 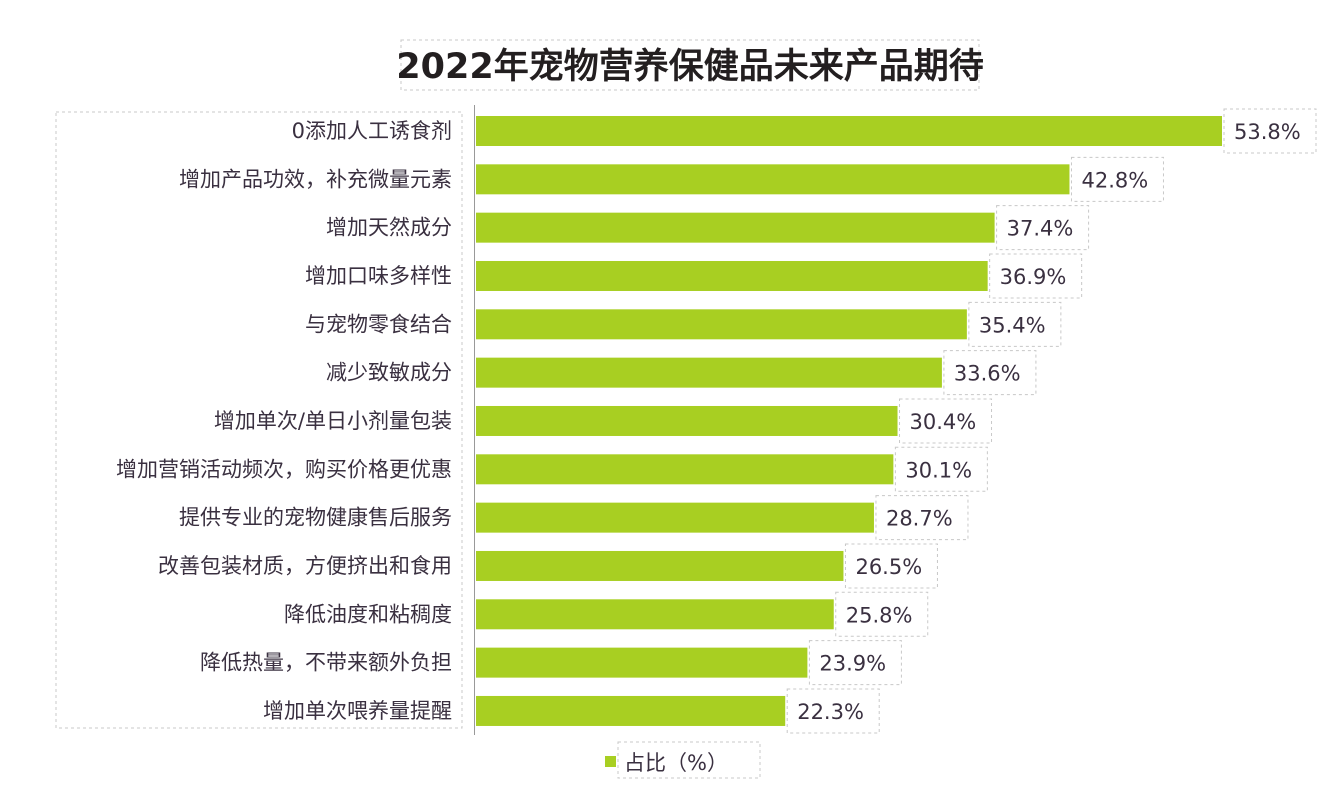 What do you see at coordinates (1114, 180) in the screenshot?
I see `value-label: 42.8%` at bounding box center [1114, 180].